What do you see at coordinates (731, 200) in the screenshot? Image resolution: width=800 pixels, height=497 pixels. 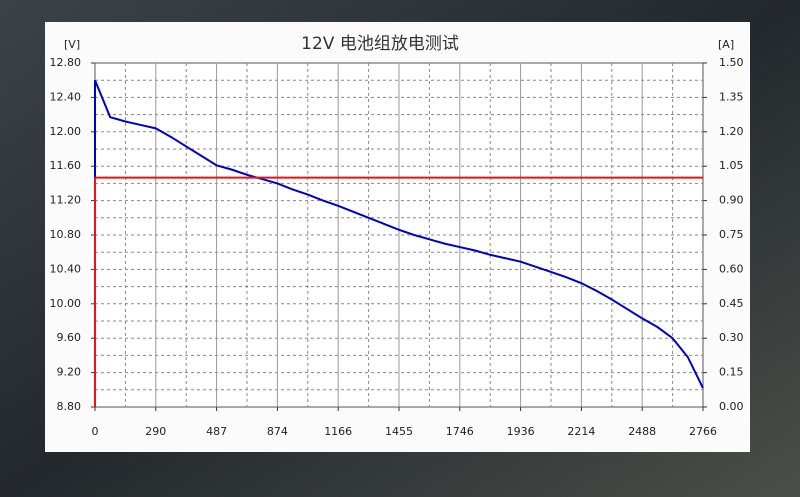 I see `y2-tick-label: 0.90` at bounding box center [731, 200].